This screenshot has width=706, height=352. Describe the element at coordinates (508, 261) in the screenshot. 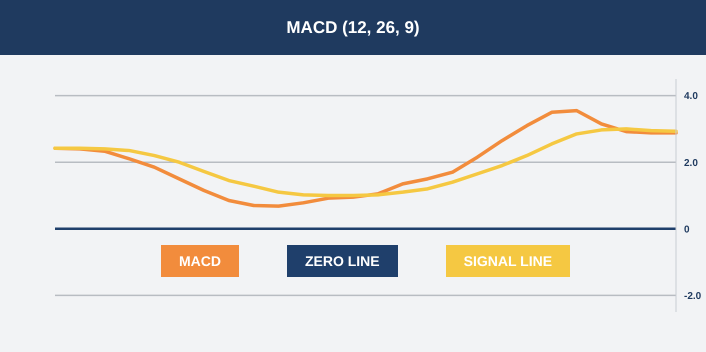

I see `text: SIGNAL LINE` at that location.